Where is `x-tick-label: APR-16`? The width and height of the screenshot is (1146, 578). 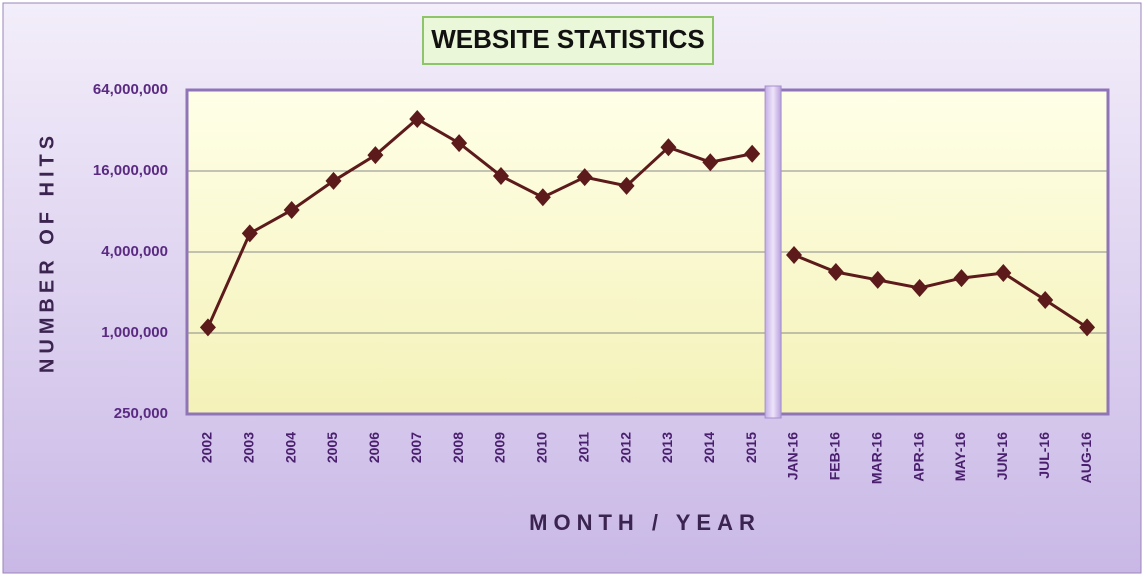 x-tick-label: APR-16 is located at coordinates (918, 457).